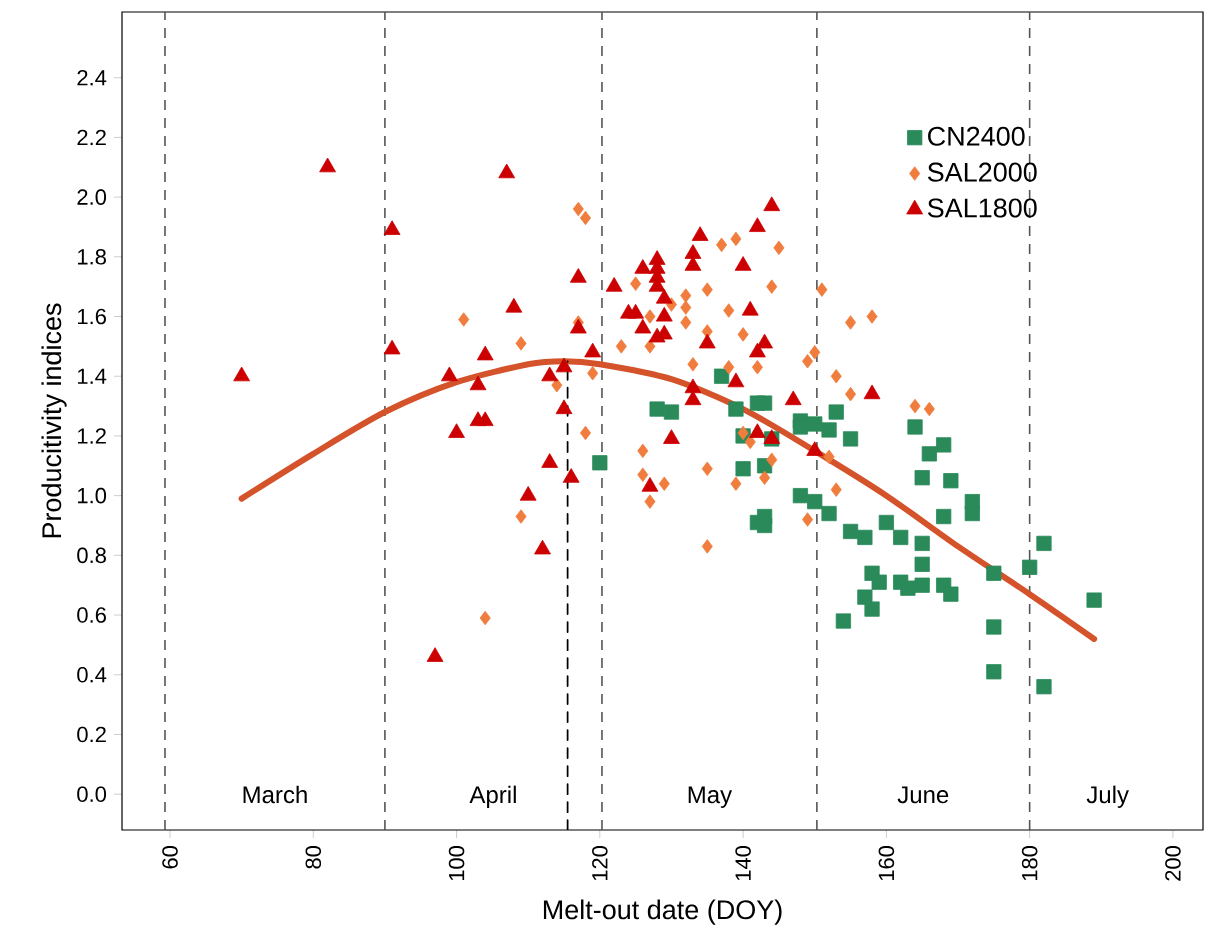  What do you see at coordinates (92, 257) in the screenshot?
I see `y-tick-label: 1.8` at bounding box center [92, 257].